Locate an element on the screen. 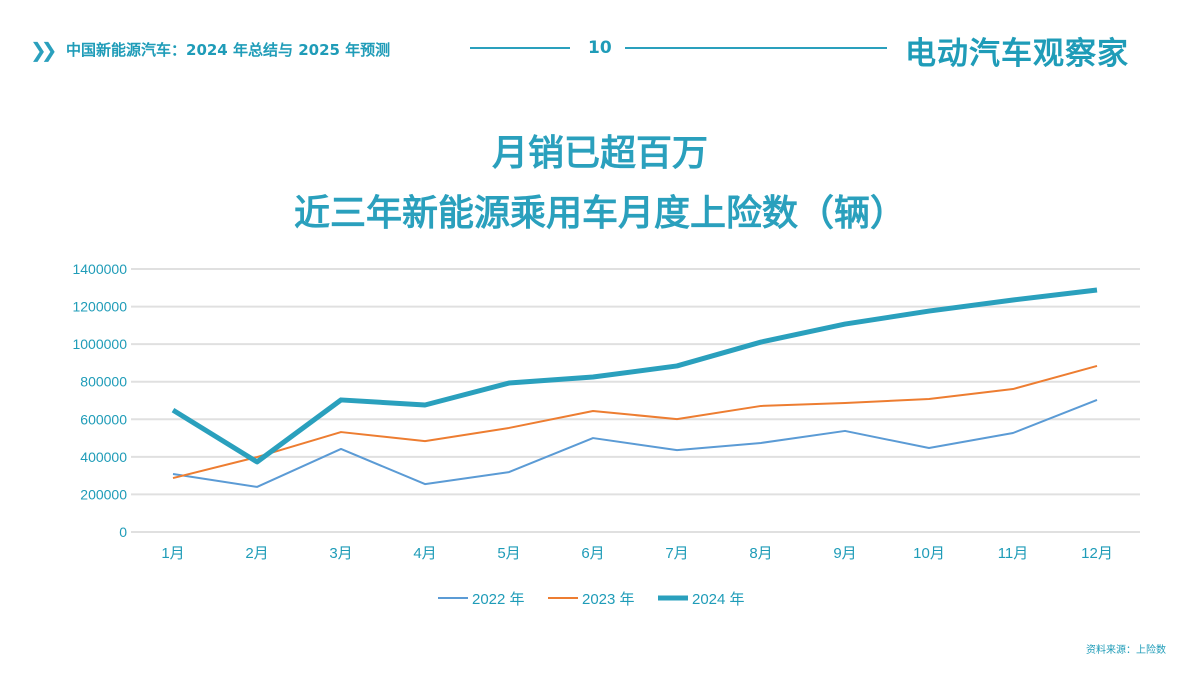 This screenshot has width=1200, height=673. x-tick-label: 8月 is located at coordinates (760, 553).